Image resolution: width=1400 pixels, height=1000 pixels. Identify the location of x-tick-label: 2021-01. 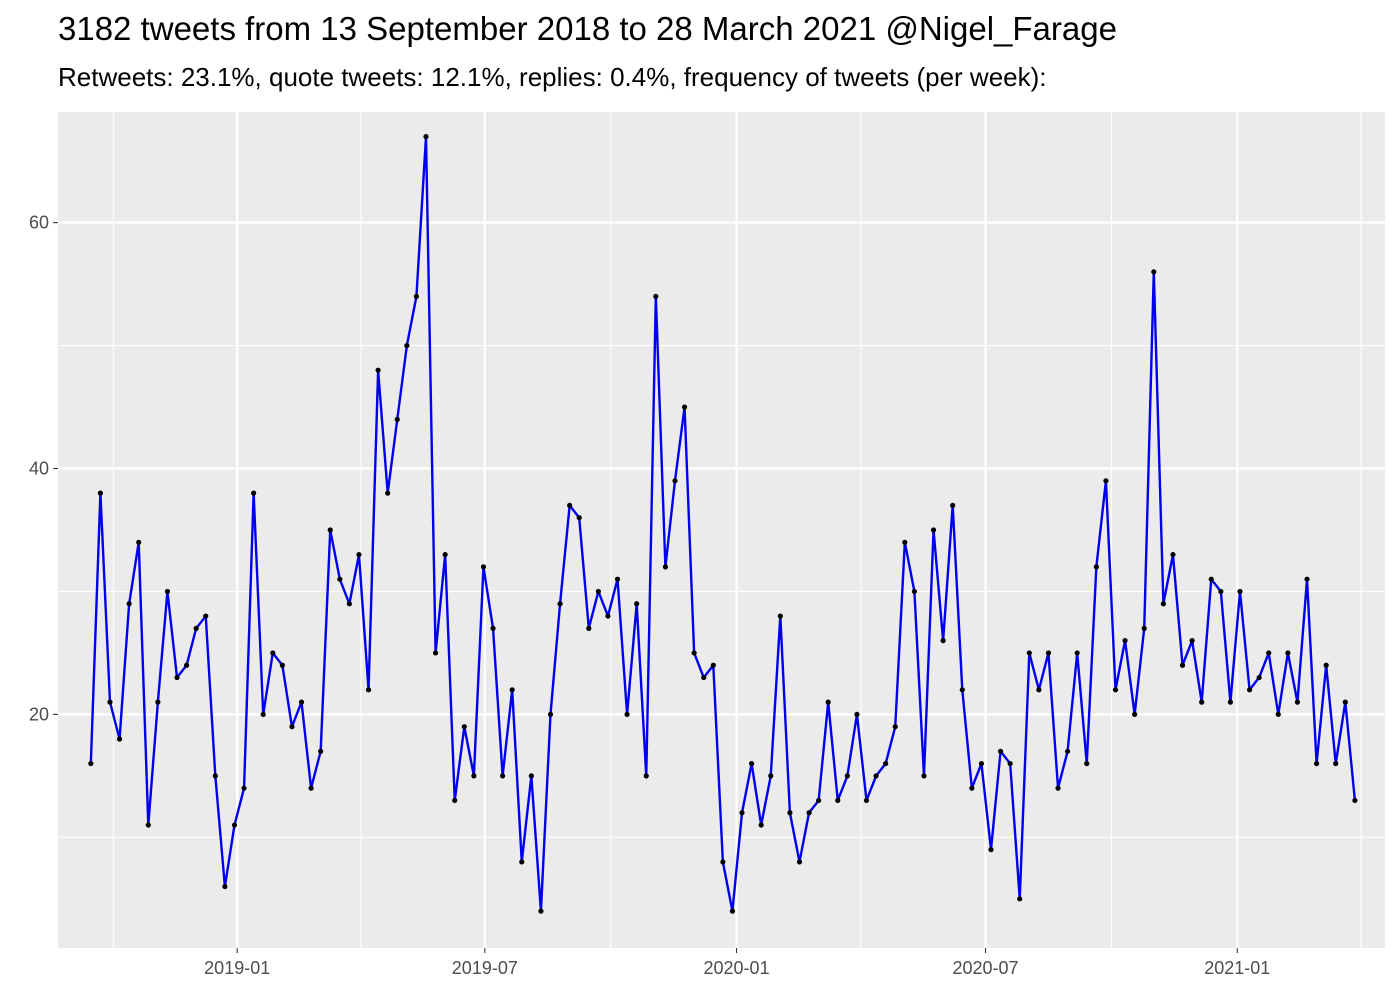
(1237, 968).